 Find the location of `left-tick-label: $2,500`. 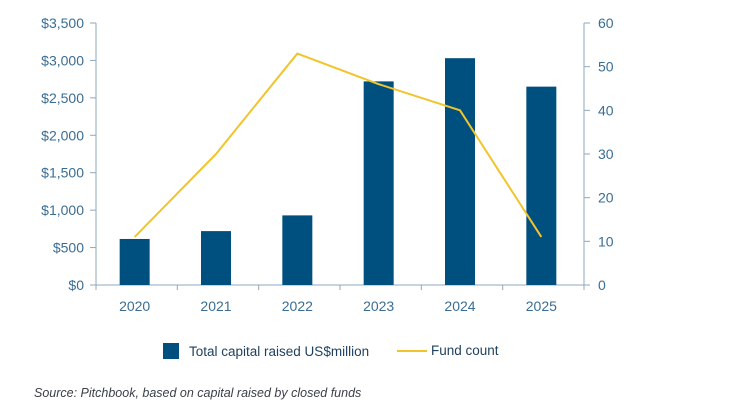

left-tick-label: $2,500 is located at coordinates (62, 98).